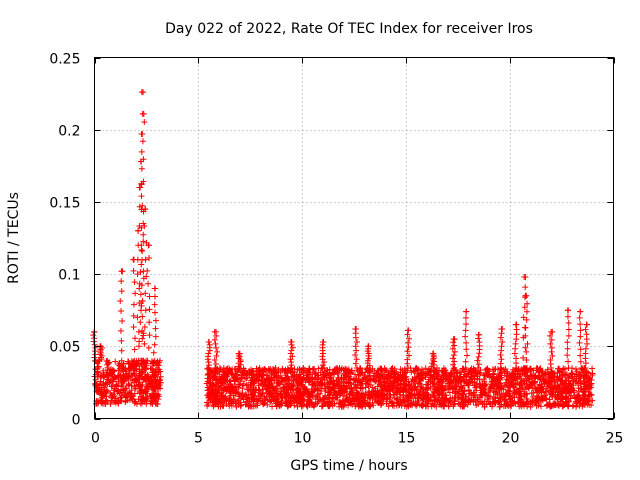 This screenshot has width=640, height=480. Describe the element at coordinates (198, 439) in the screenshot. I see `x-tick-label: 5` at that location.